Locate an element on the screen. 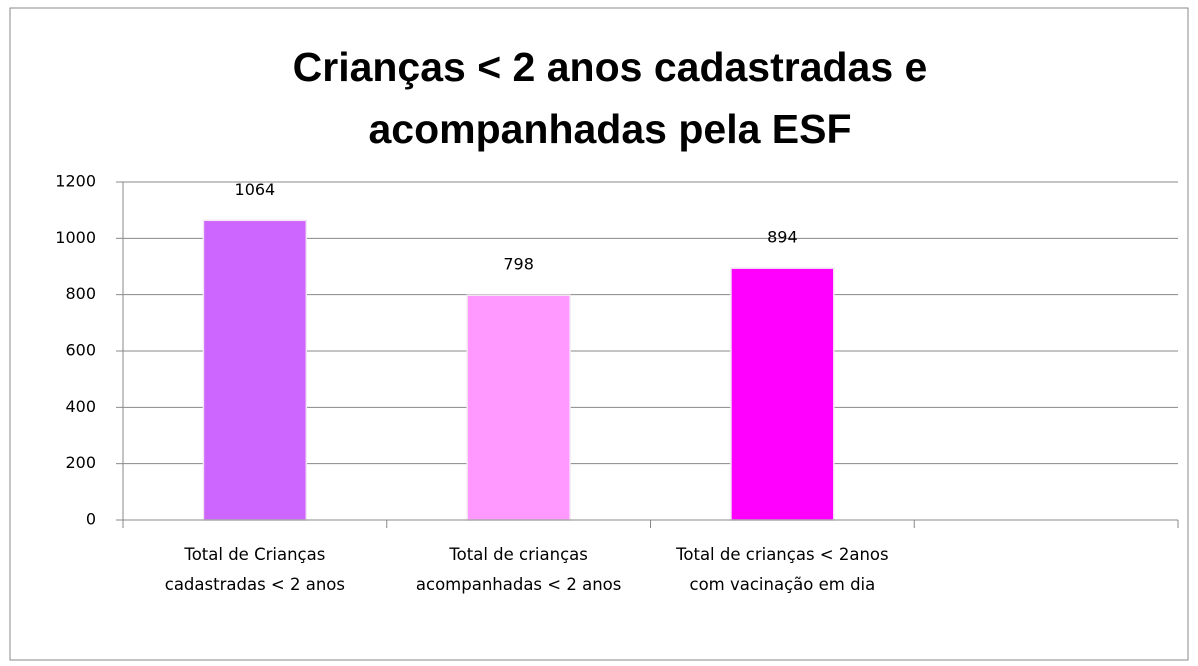 The height and width of the screenshot is (666, 1198). y-tick-label: 1000 is located at coordinates (75, 237).